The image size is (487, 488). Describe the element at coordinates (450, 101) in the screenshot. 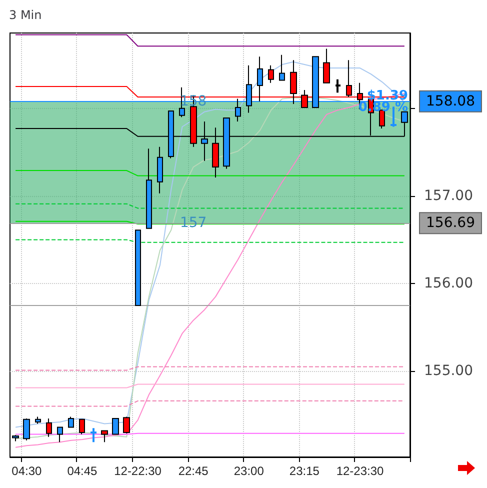

I see `ref-line-label: 158.08` at that location.